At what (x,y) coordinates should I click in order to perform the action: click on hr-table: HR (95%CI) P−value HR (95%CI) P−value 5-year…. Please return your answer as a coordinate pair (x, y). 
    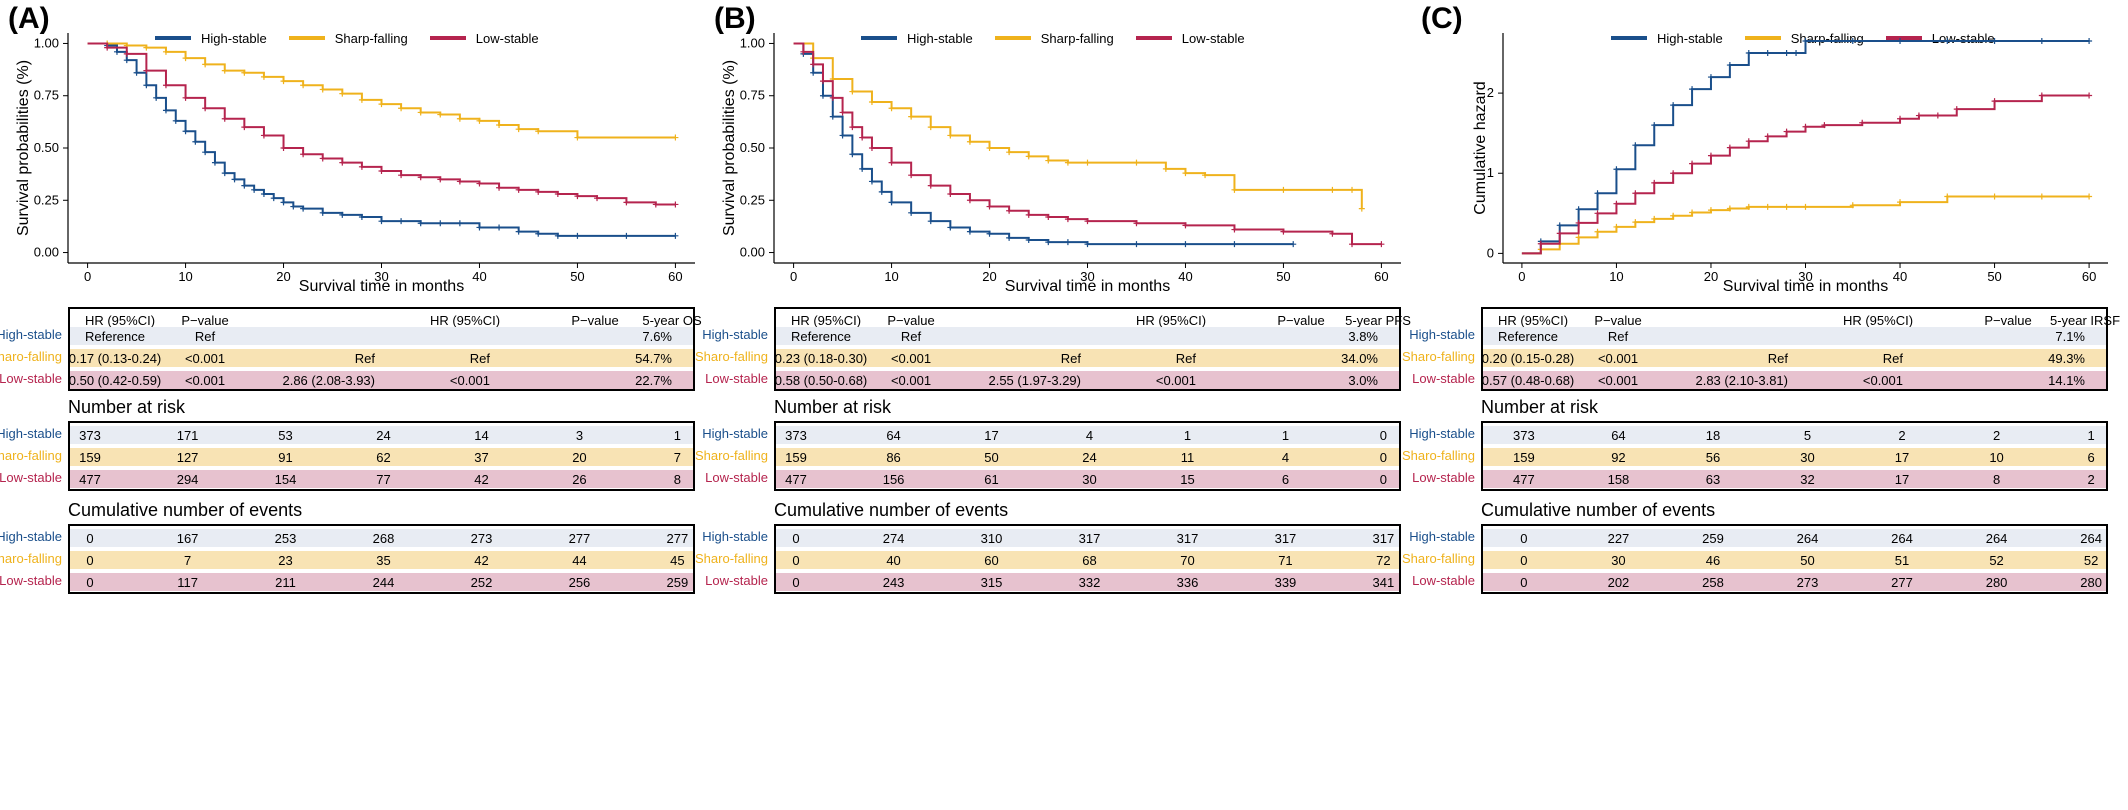
    Looking at the image, I should click on (1092, 349).